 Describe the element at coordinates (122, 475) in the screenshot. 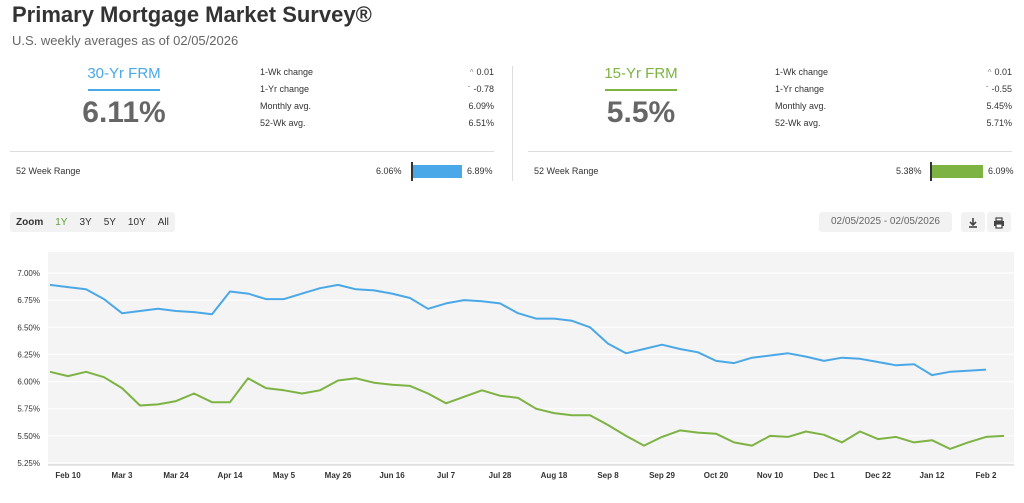

I see `x-tick-label: Mar 3` at that location.